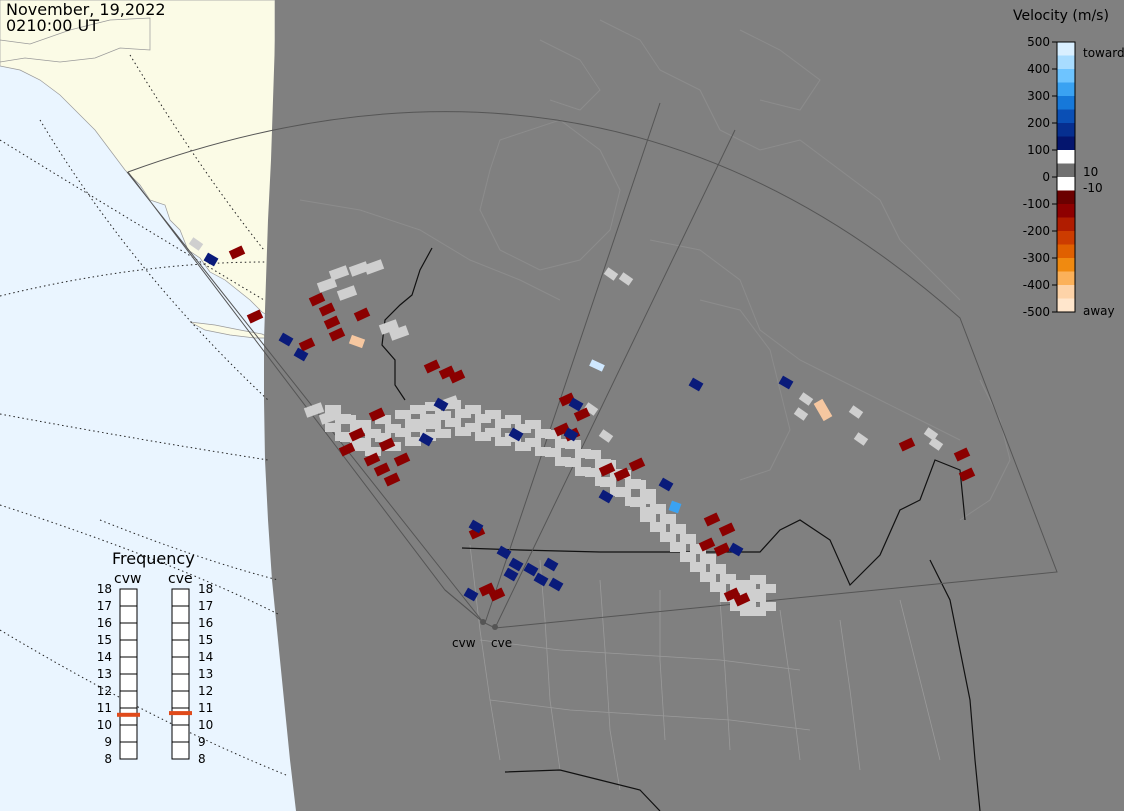 The image size is (1124, 811). I want to click on frequency-title: Frequency, so click(153, 558).